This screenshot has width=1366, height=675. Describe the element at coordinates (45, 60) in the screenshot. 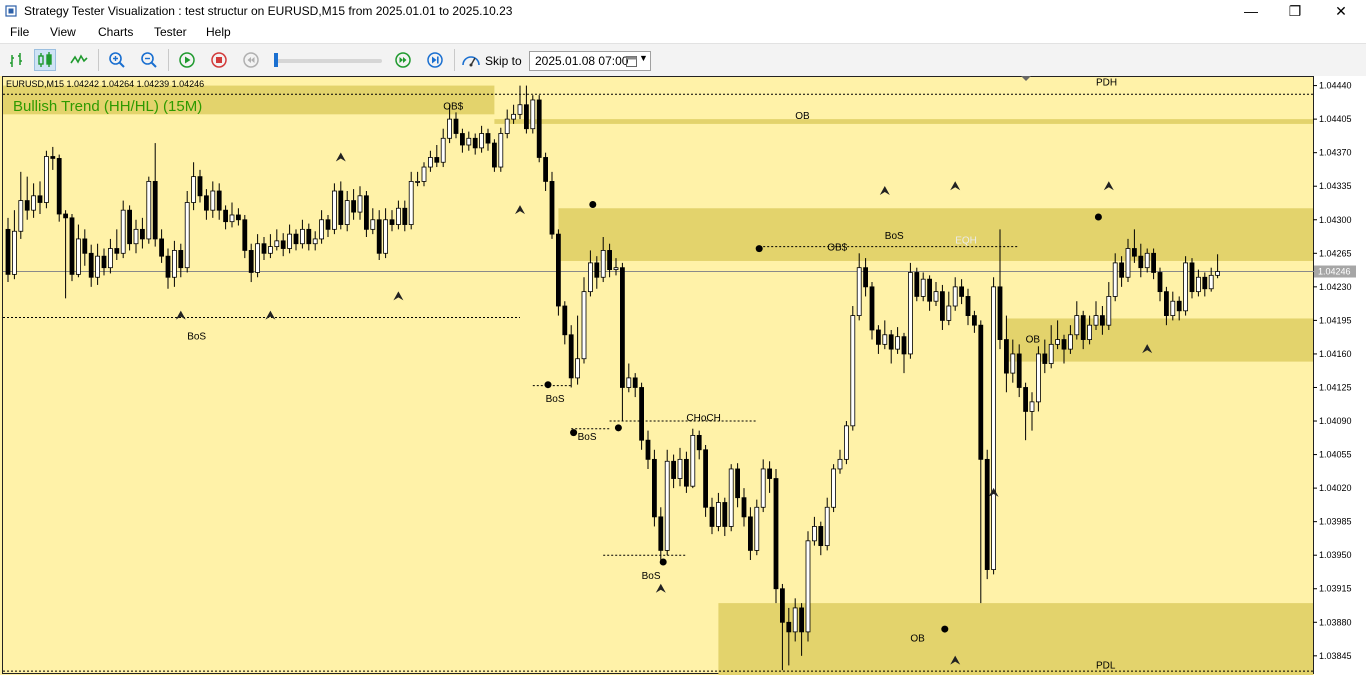

I see `candlestick-icon` at that location.